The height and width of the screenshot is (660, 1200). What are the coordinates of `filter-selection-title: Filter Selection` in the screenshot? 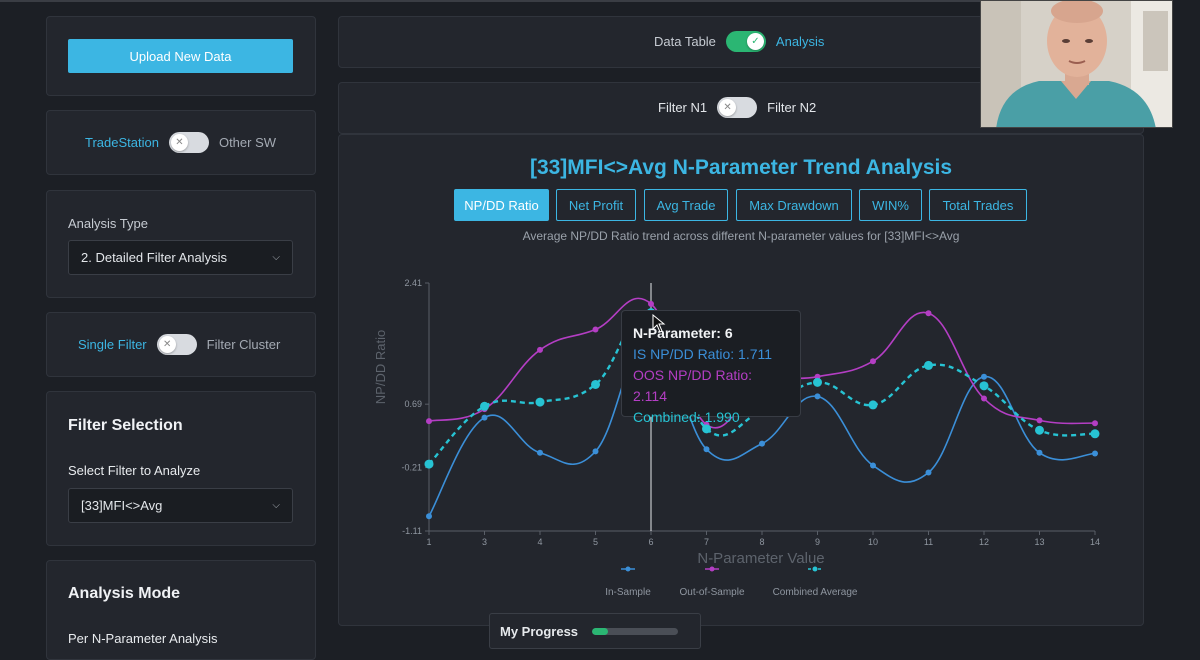 It's located at (125, 425).